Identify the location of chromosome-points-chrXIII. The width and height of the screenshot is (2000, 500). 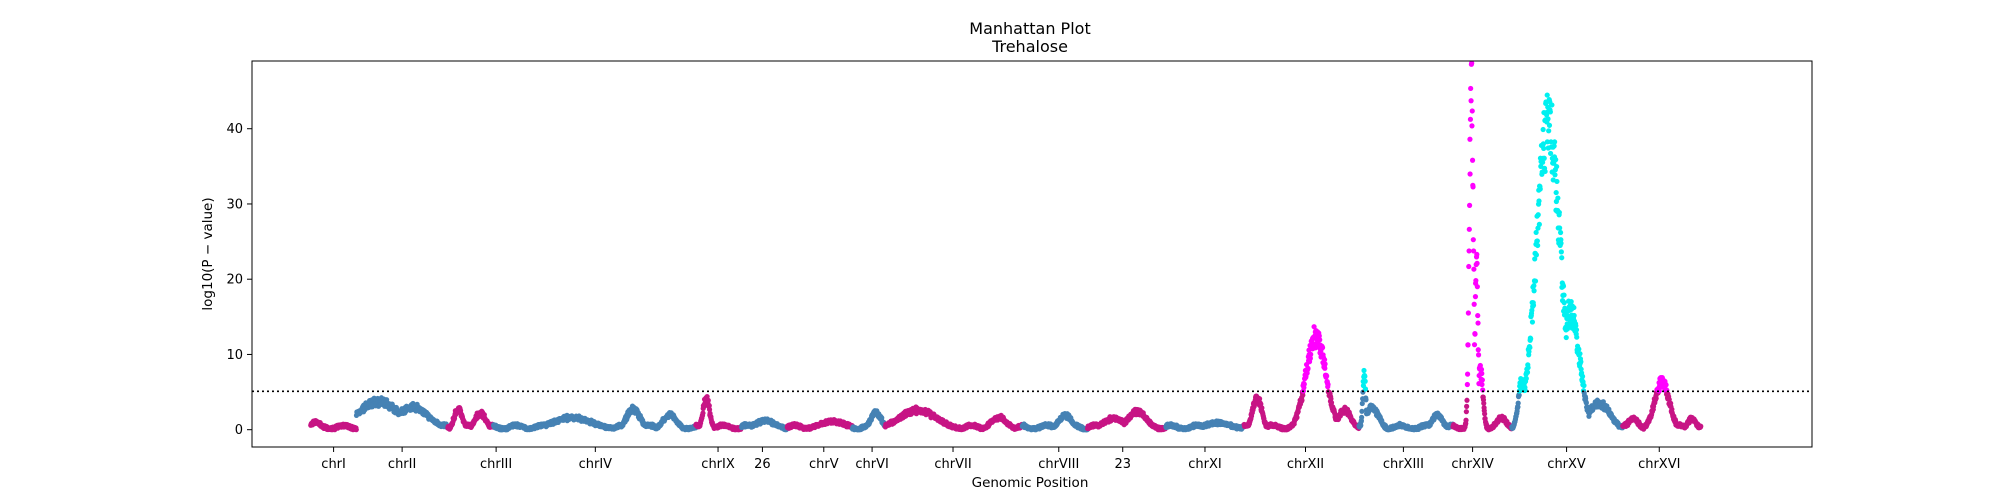
(1406, 400).